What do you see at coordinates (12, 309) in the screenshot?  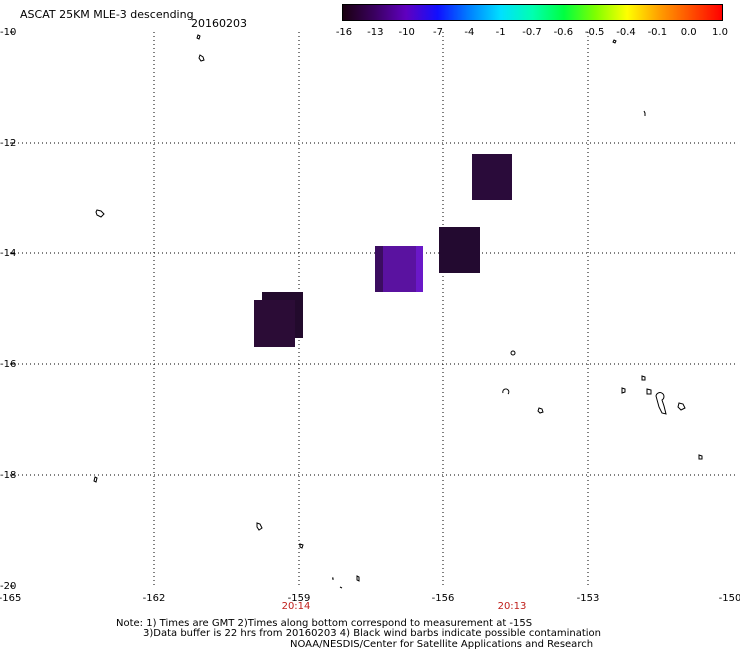 I see `axis-ticks` at bounding box center [12, 309].